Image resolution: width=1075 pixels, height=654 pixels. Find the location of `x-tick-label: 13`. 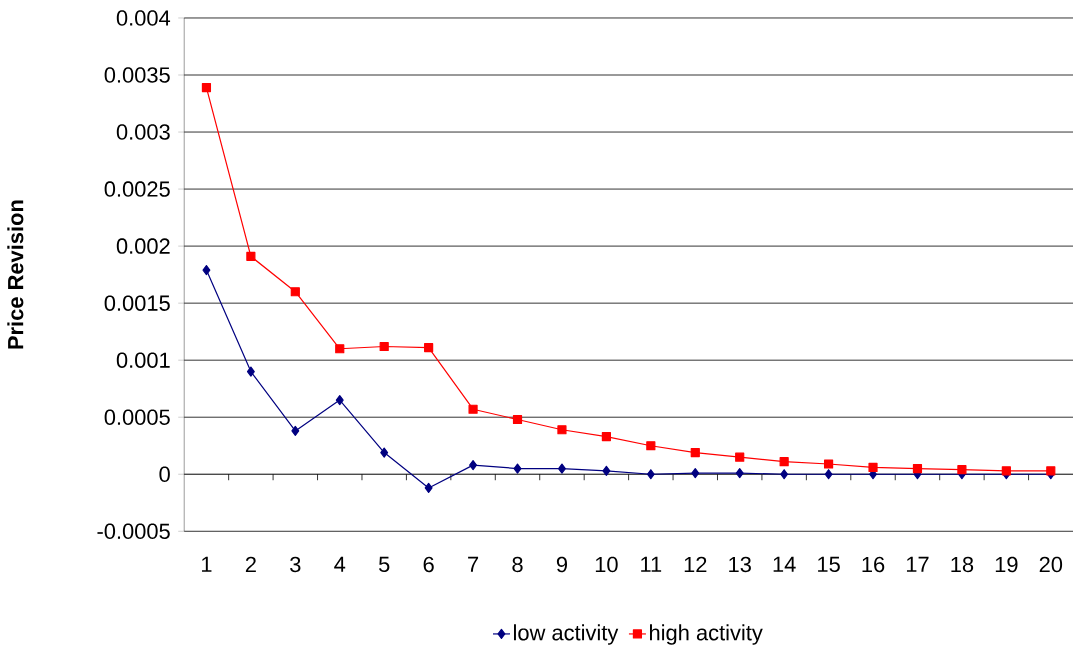

x-tick-label: 13 is located at coordinates (740, 564).